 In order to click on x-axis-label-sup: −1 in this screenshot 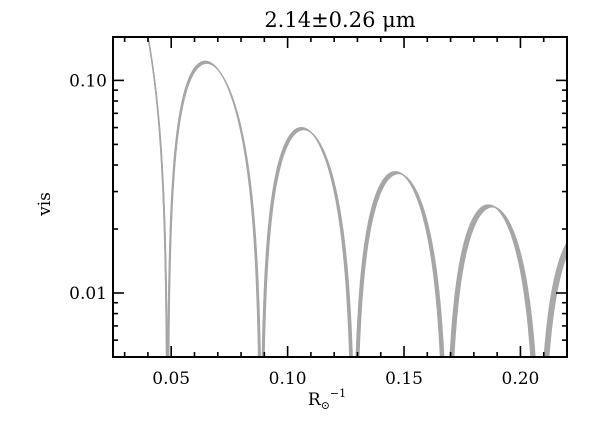, I will do `click(338, 393)`.